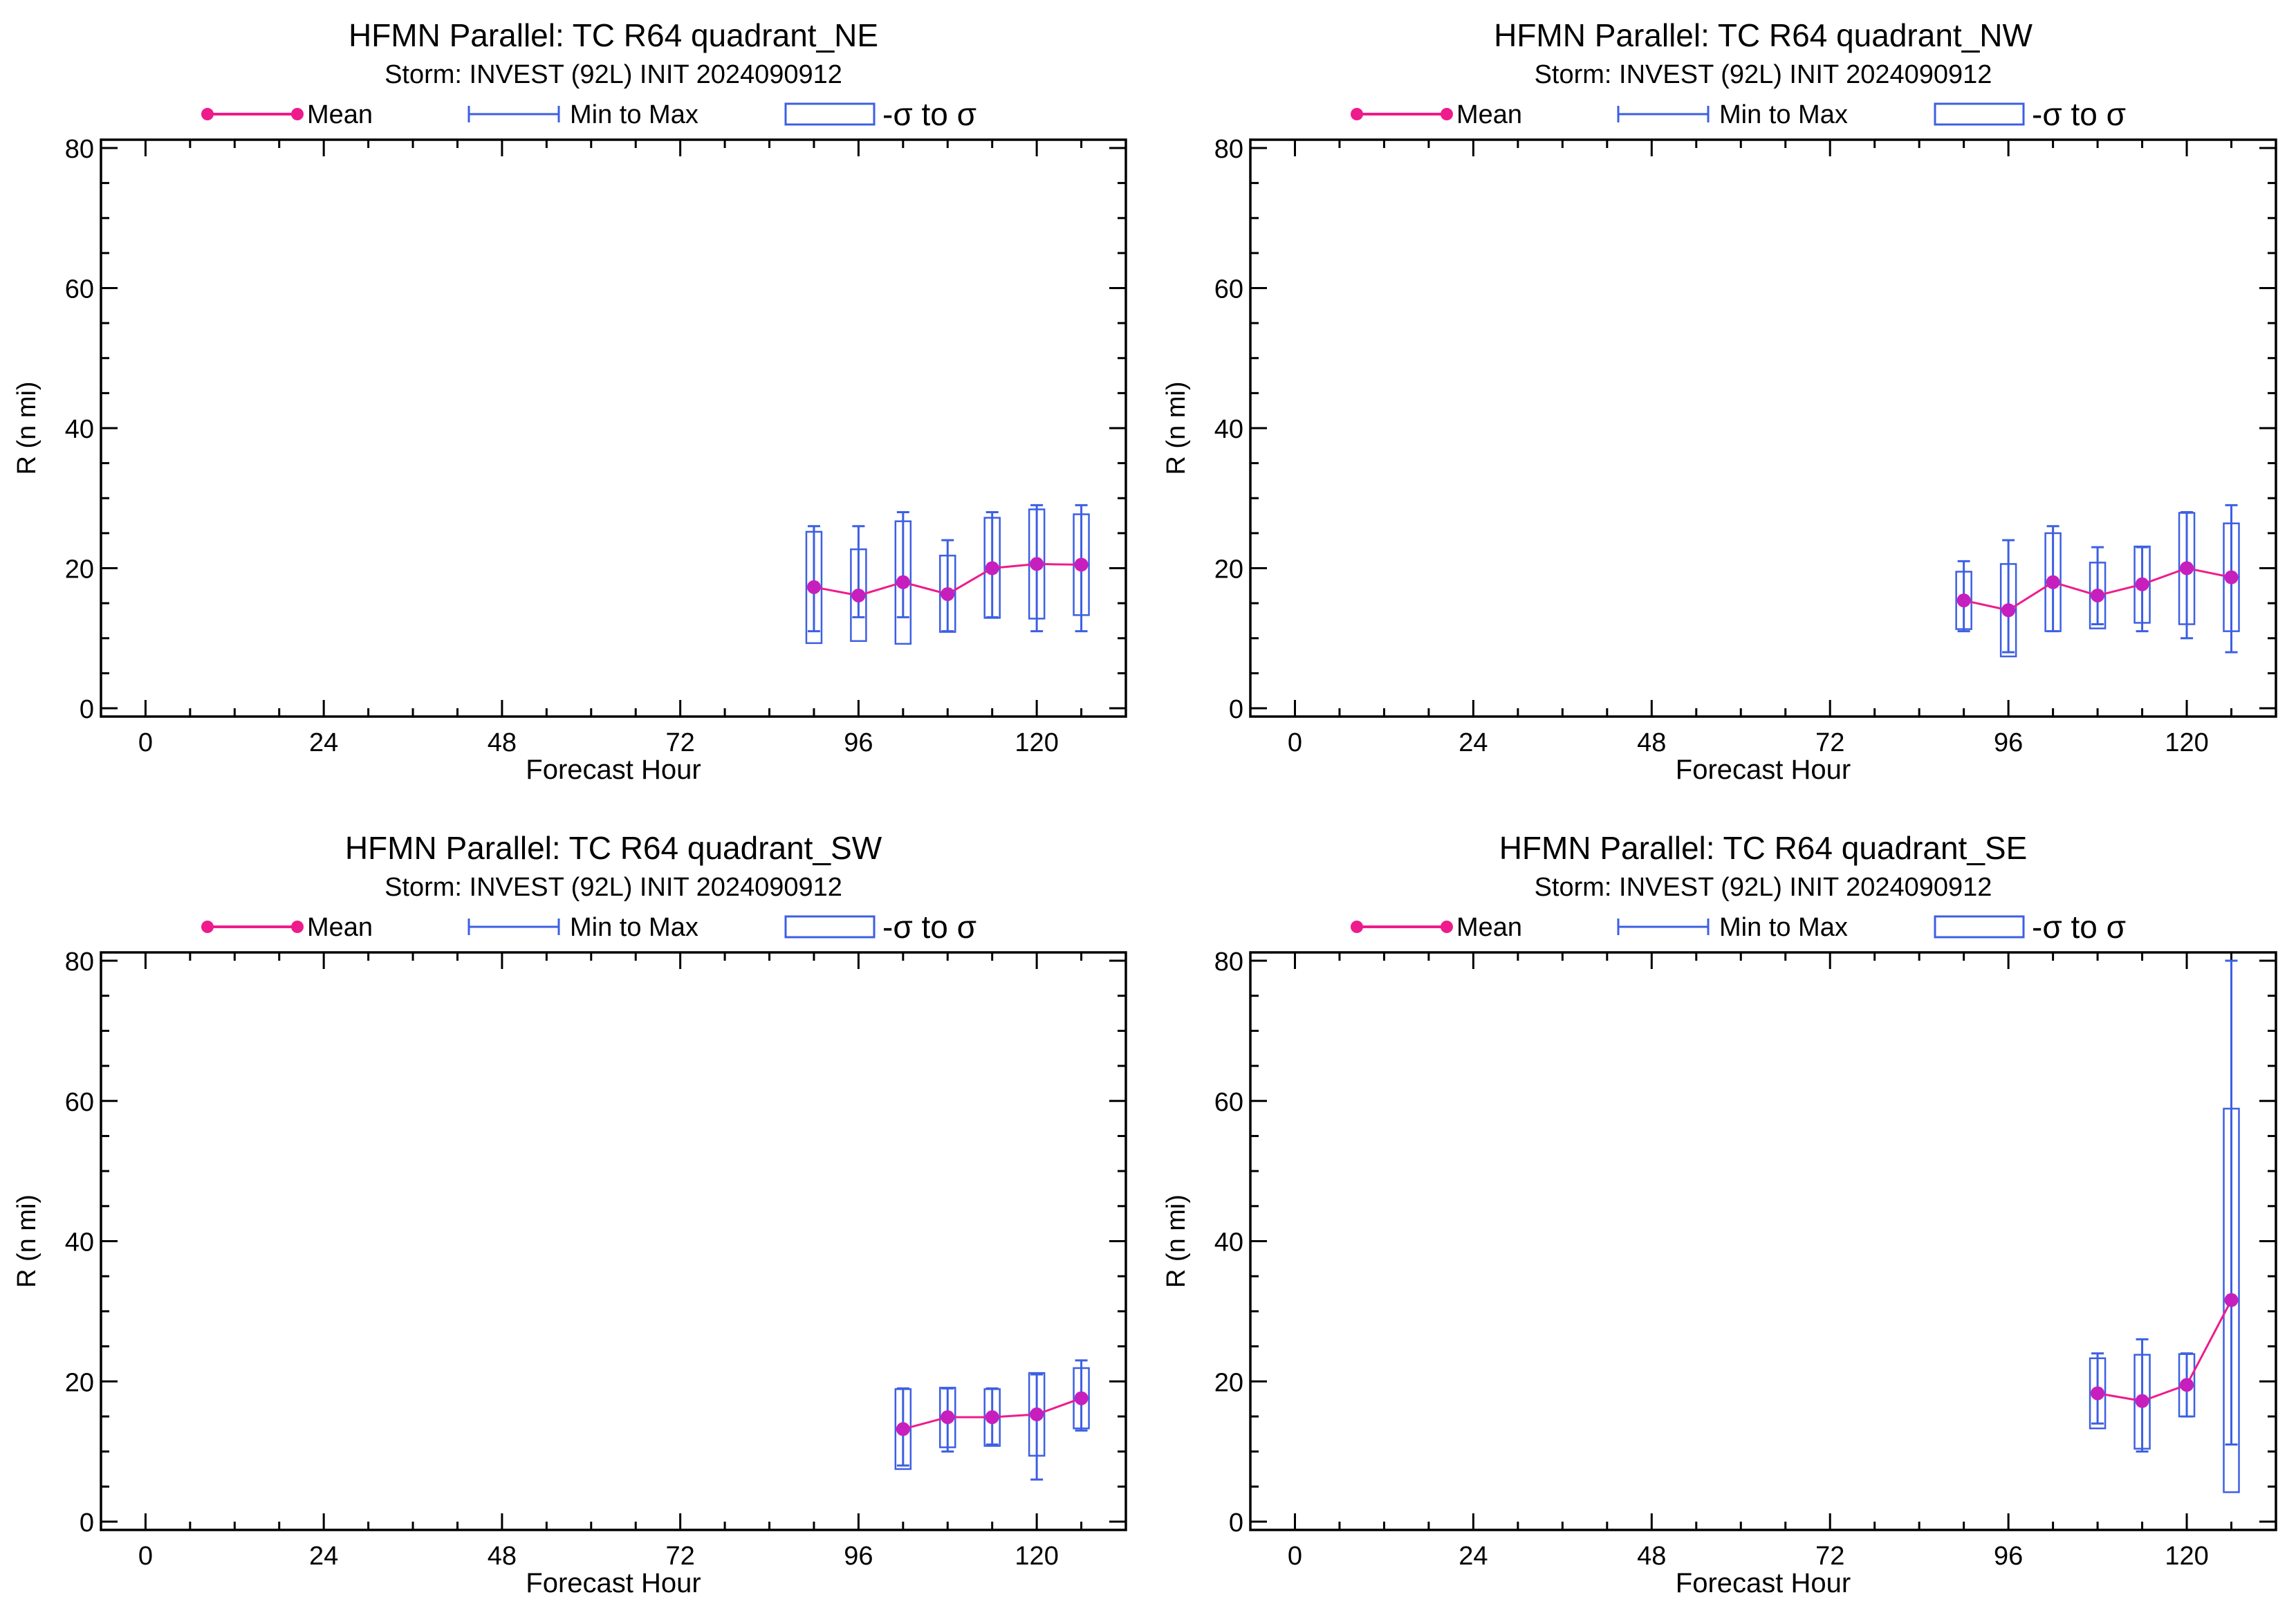 The image size is (2296, 1624). Describe the element at coordinates (1764, 848) in the screenshot. I see `chart-title: HFMN Parallel: TC R64 quadrant_SE` at that location.